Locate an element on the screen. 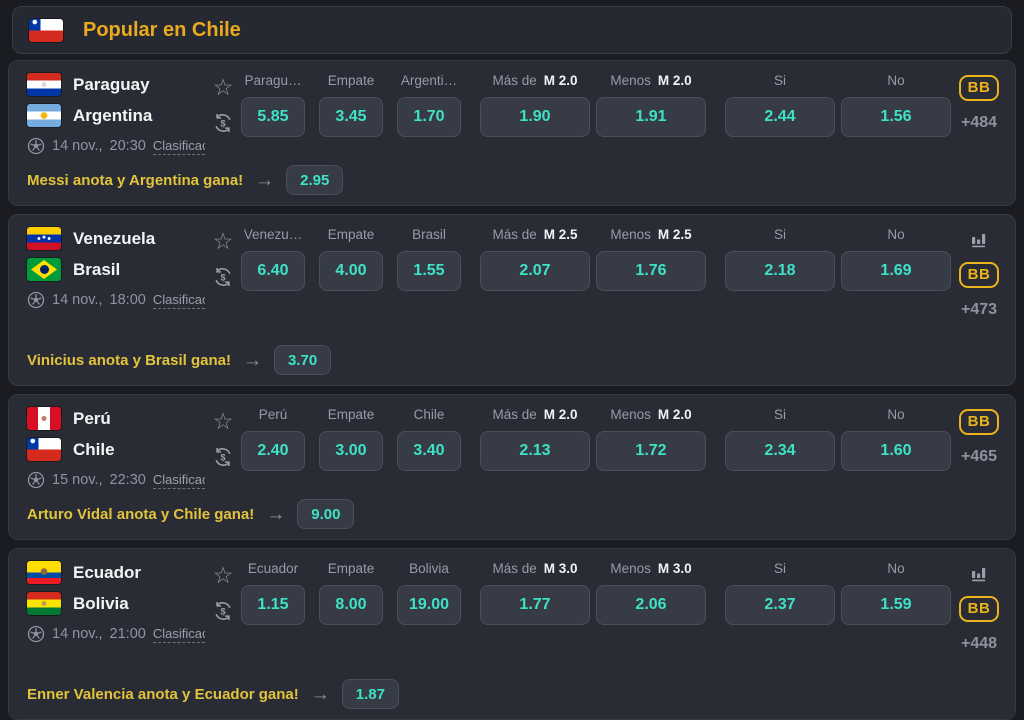 The height and width of the screenshot is (720, 1024). promo-odds-button: 1.87 is located at coordinates (370, 694).